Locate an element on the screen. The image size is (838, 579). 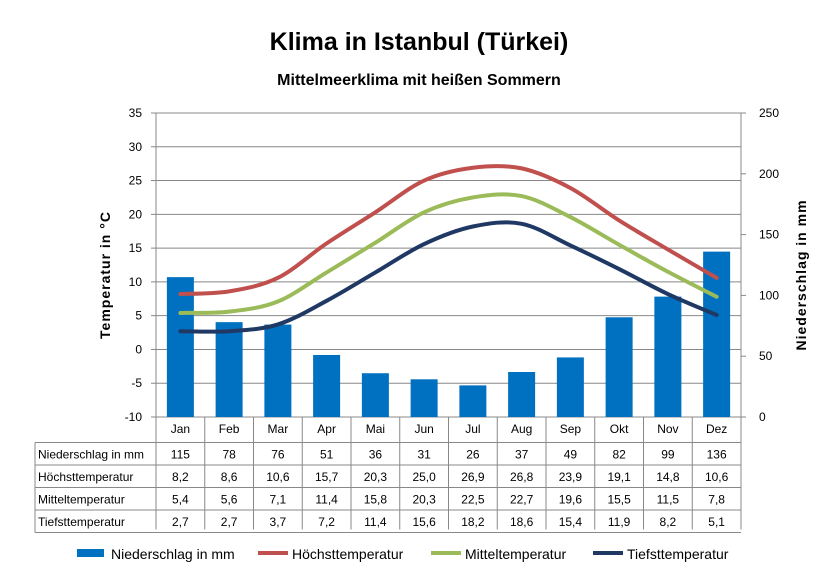
category-label: Jun is located at coordinates (423, 429).